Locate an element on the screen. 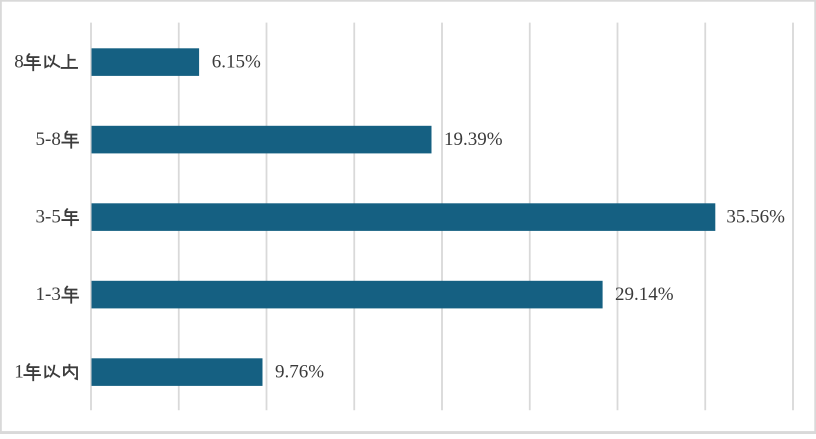 The width and height of the screenshot is (816, 439). svg-text: 9.76% is located at coordinates (299, 372).